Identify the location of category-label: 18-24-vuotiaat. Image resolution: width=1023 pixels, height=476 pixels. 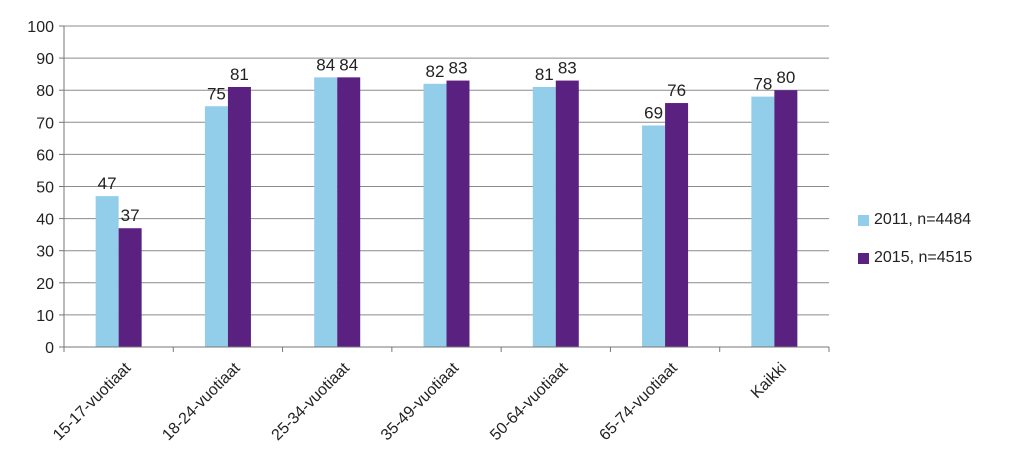
(201, 401).